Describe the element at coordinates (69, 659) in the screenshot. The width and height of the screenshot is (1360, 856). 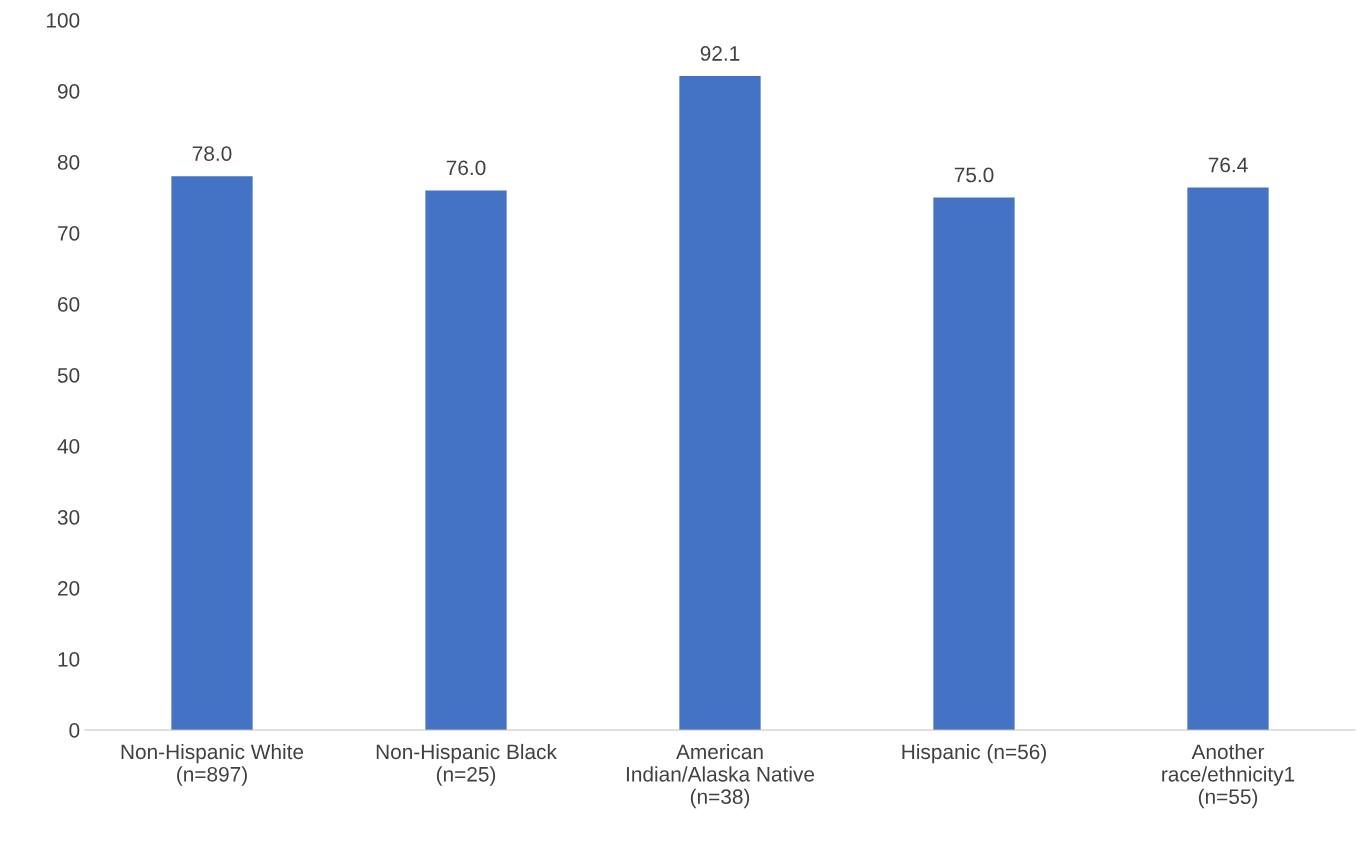
I see `y-tick-label: 10` at that location.